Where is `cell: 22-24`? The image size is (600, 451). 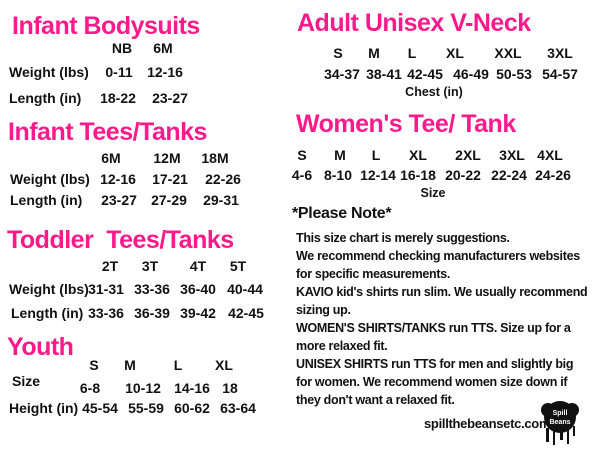
cell: 22-24 is located at coordinates (509, 175).